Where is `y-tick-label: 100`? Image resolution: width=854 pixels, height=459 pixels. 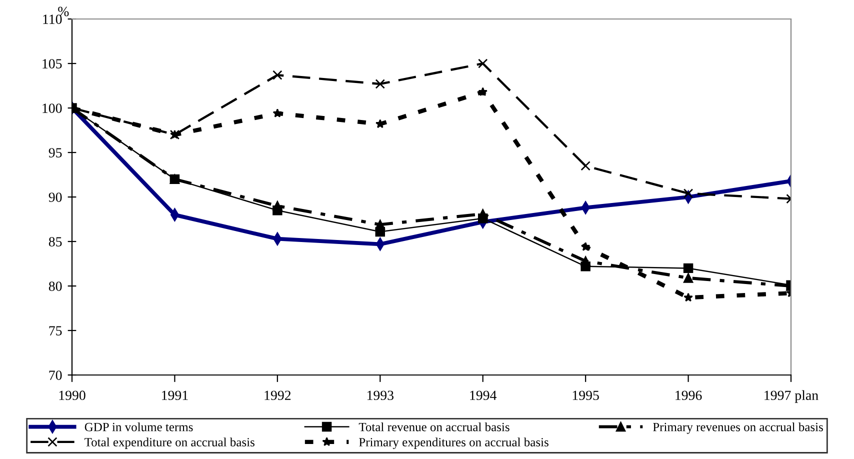 y-tick-label: 100 is located at coordinates (52, 108).